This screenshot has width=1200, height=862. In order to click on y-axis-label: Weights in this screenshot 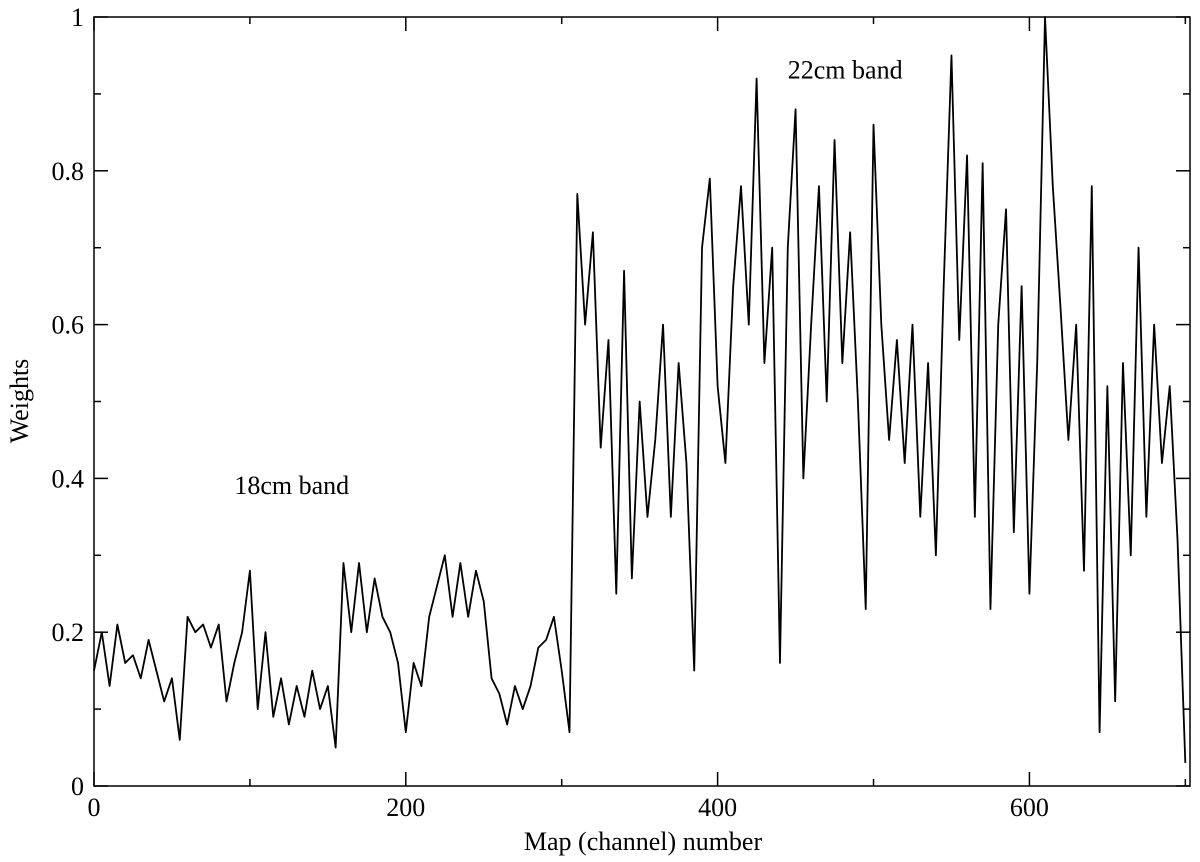, I will do `click(19, 401)`.